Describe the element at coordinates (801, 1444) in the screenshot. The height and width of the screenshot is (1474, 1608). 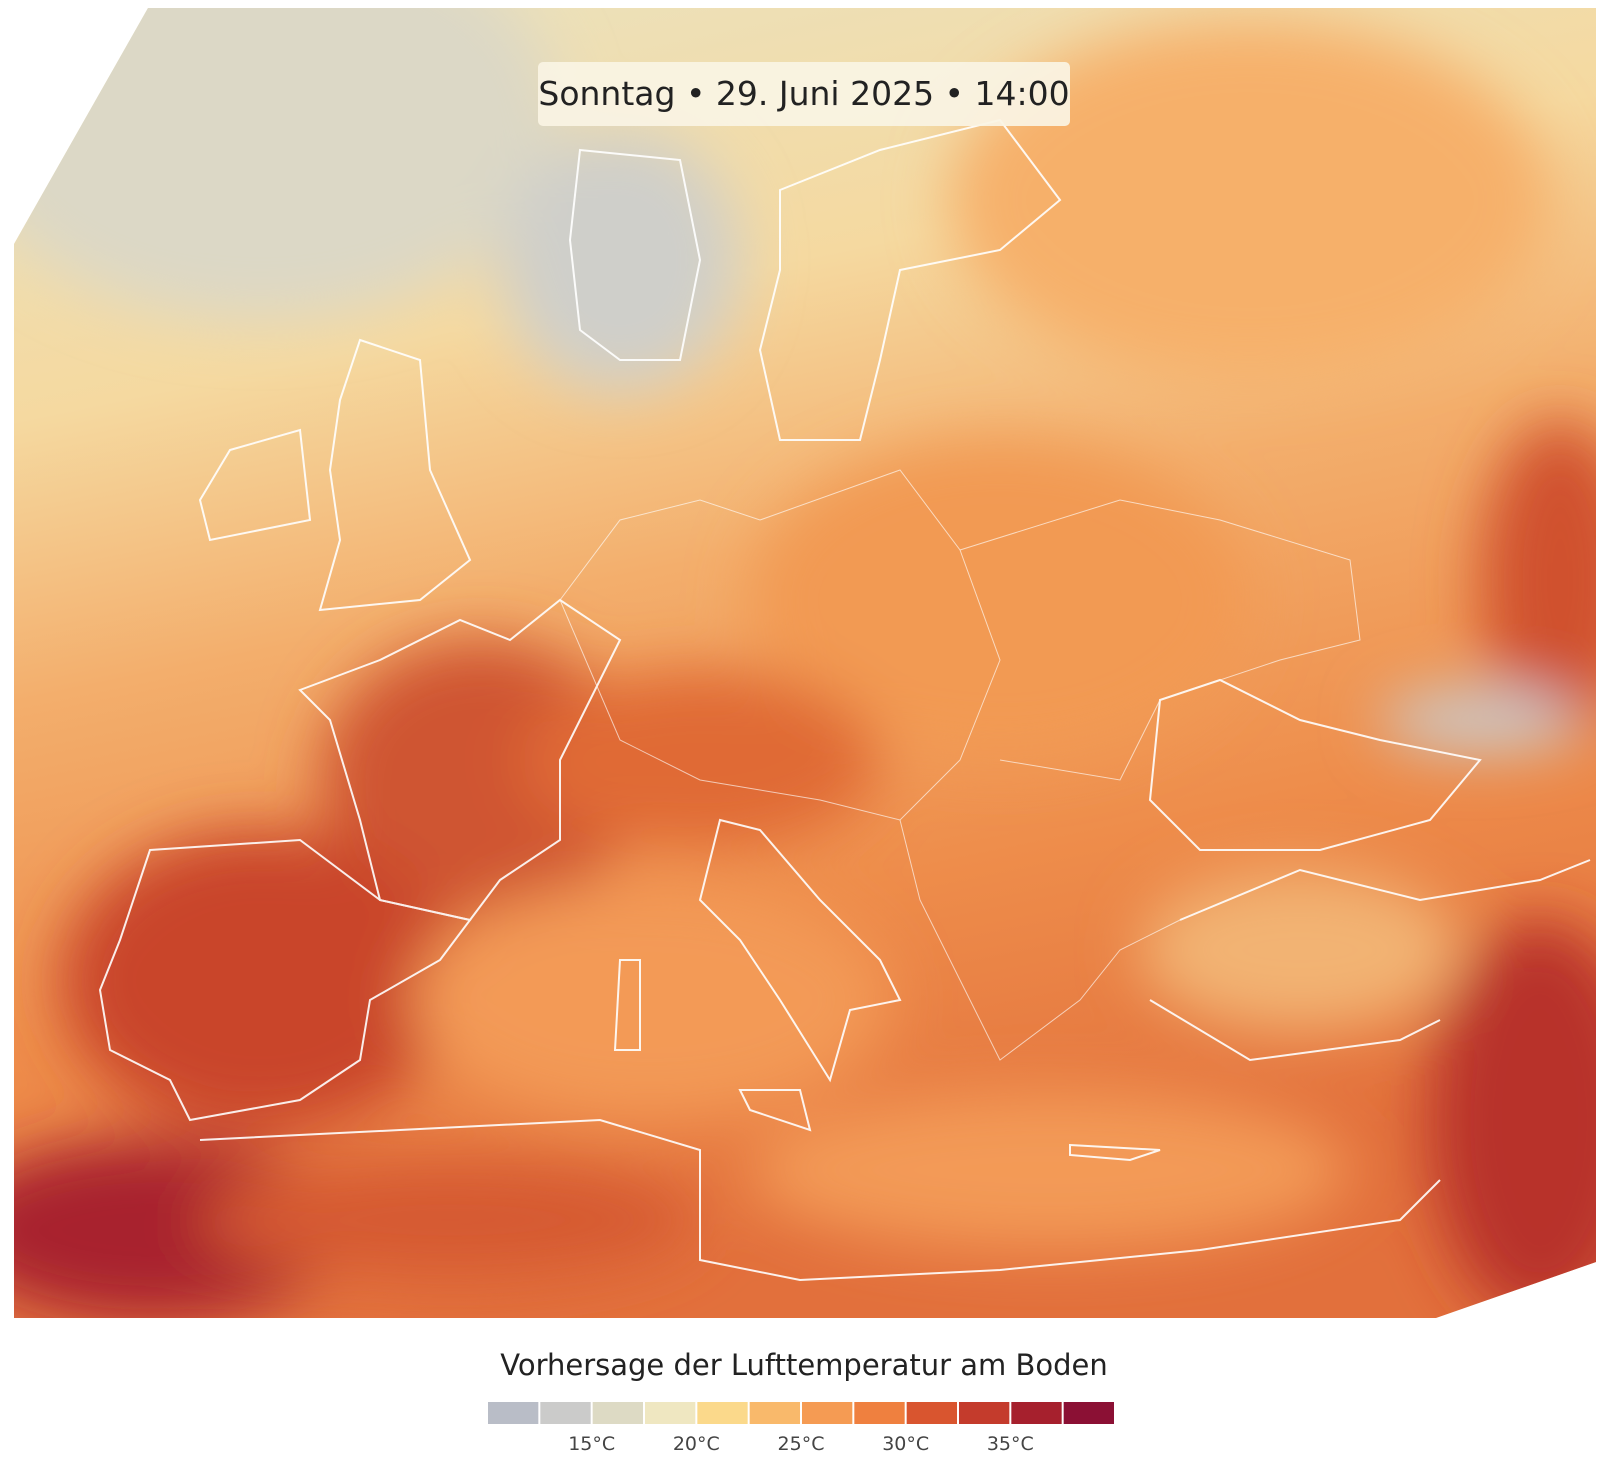
I see `legend-label: 25°C` at that location.